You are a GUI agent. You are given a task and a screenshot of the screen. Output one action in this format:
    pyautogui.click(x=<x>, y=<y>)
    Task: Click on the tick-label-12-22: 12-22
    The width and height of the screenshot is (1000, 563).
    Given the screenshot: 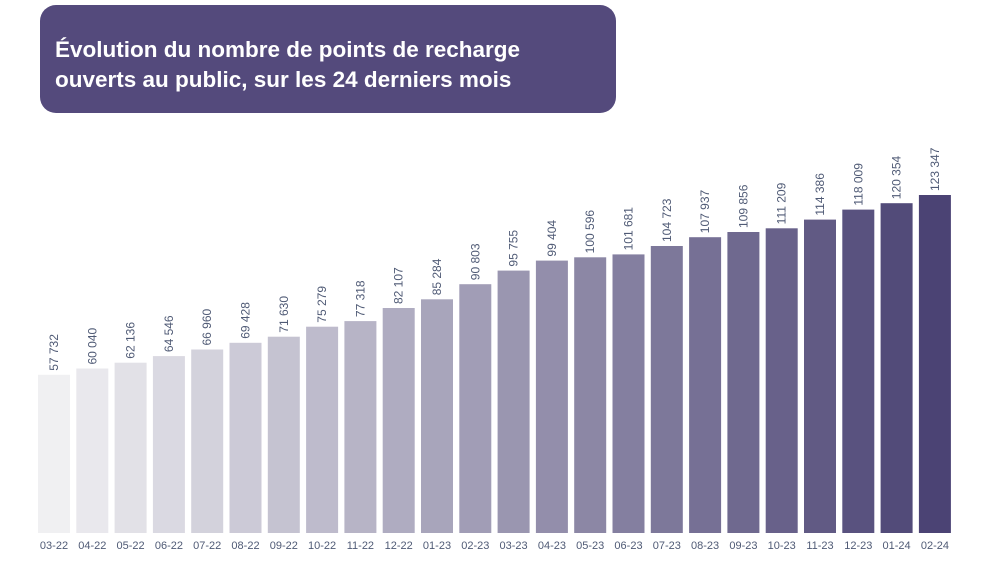 What is the action you would take?
    pyautogui.click(x=399, y=546)
    